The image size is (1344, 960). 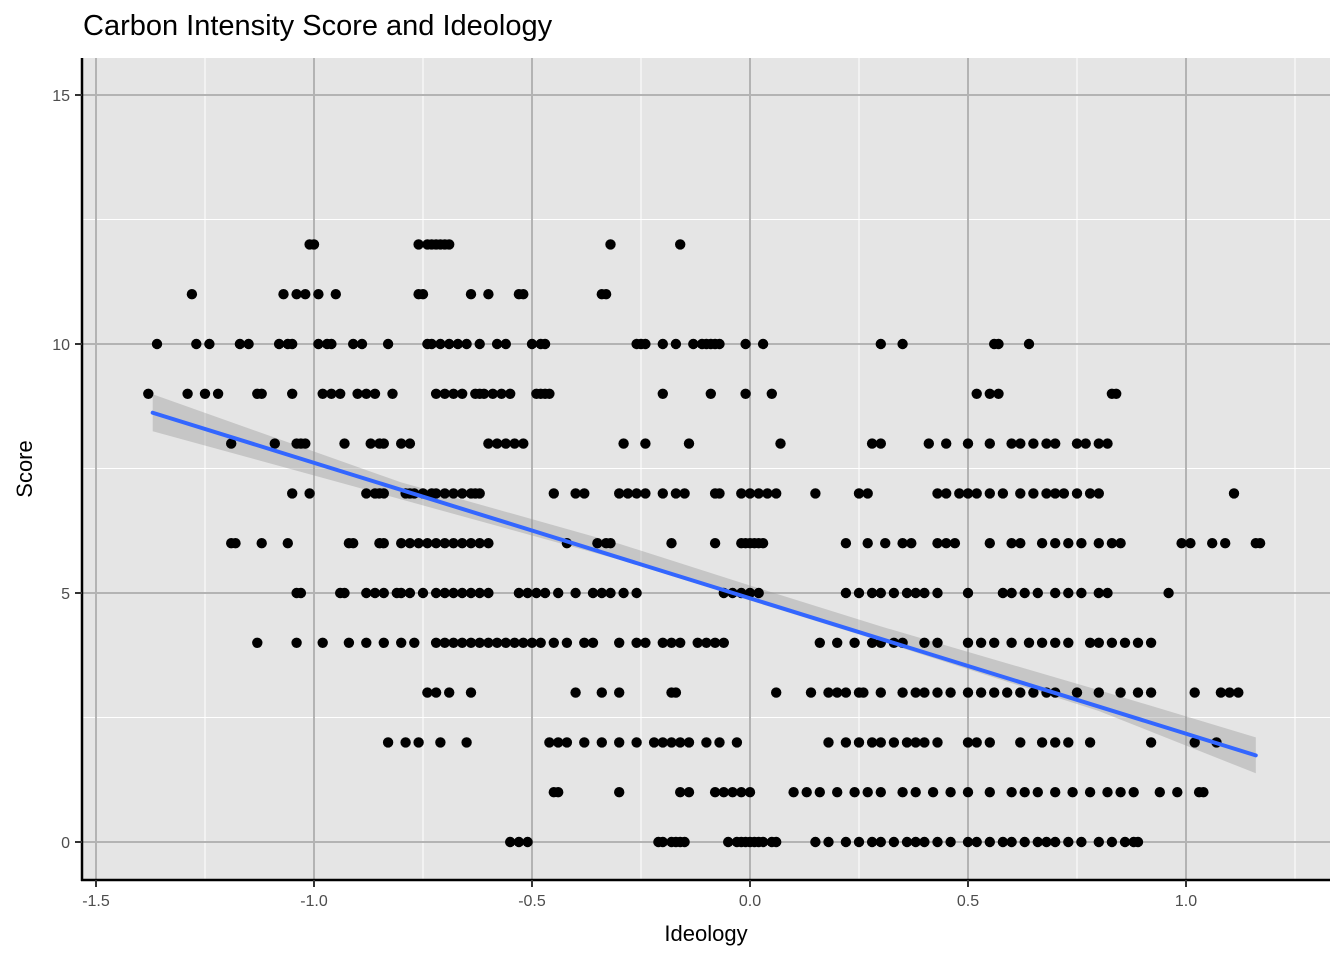 I want to click on y-axis-title: Score, so click(x=24, y=468).